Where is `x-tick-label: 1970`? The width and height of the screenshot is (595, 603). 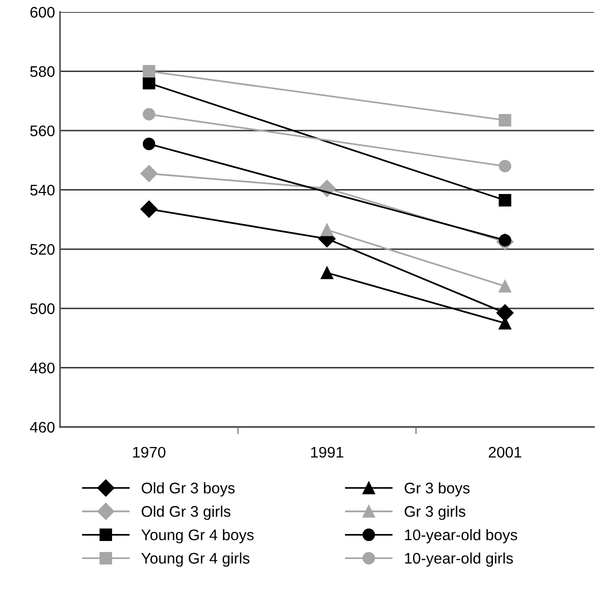
x-tick-label: 1970 is located at coordinates (149, 452).